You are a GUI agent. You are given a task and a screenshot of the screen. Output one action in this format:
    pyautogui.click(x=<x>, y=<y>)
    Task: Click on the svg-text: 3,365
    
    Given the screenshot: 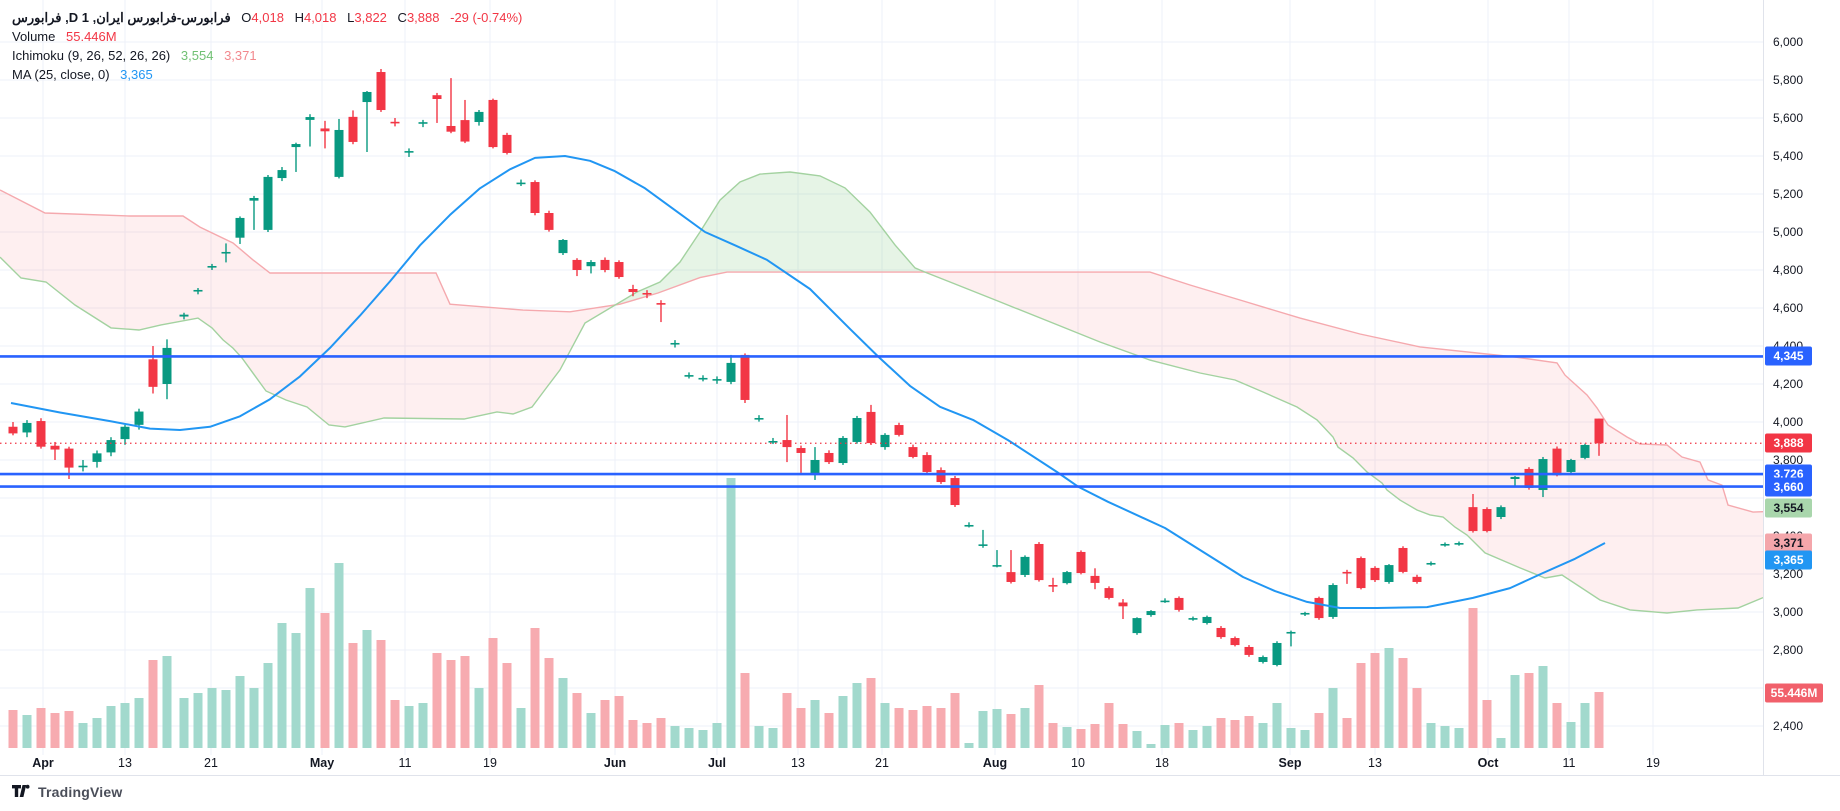 What is the action you would take?
    pyautogui.click(x=1788, y=560)
    